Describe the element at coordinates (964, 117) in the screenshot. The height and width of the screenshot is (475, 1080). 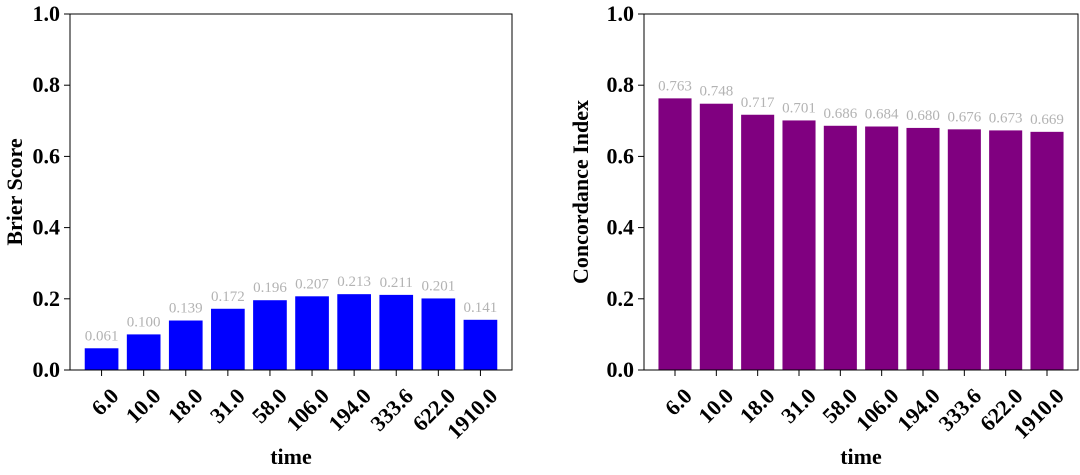
I see `bar-value-label: 0.676` at that location.